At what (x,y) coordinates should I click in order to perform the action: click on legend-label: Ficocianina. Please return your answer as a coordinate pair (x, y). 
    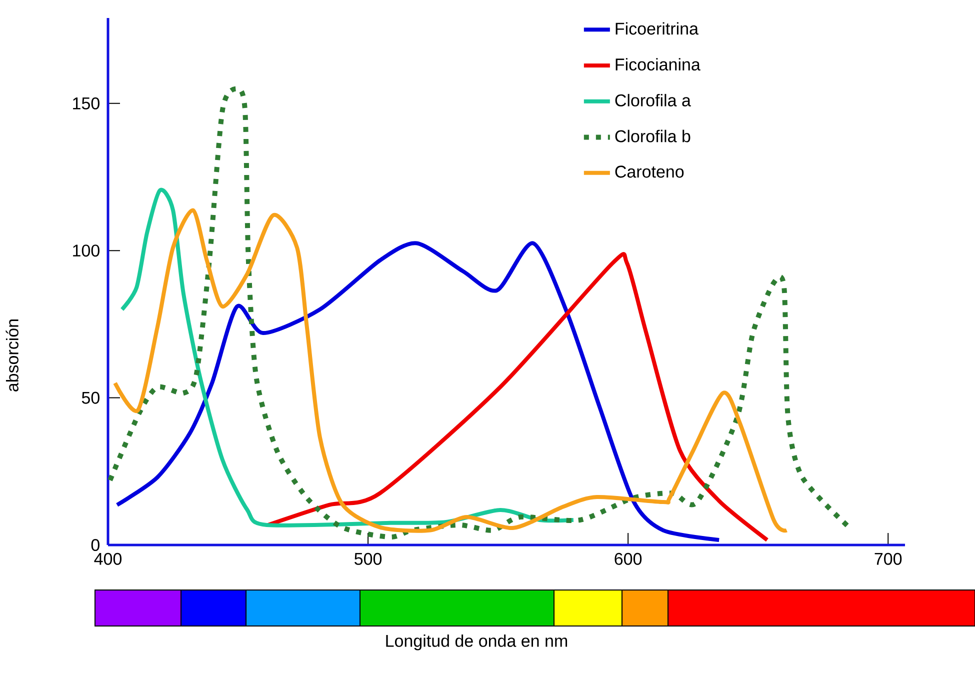
    Looking at the image, I should click on (658, 64).